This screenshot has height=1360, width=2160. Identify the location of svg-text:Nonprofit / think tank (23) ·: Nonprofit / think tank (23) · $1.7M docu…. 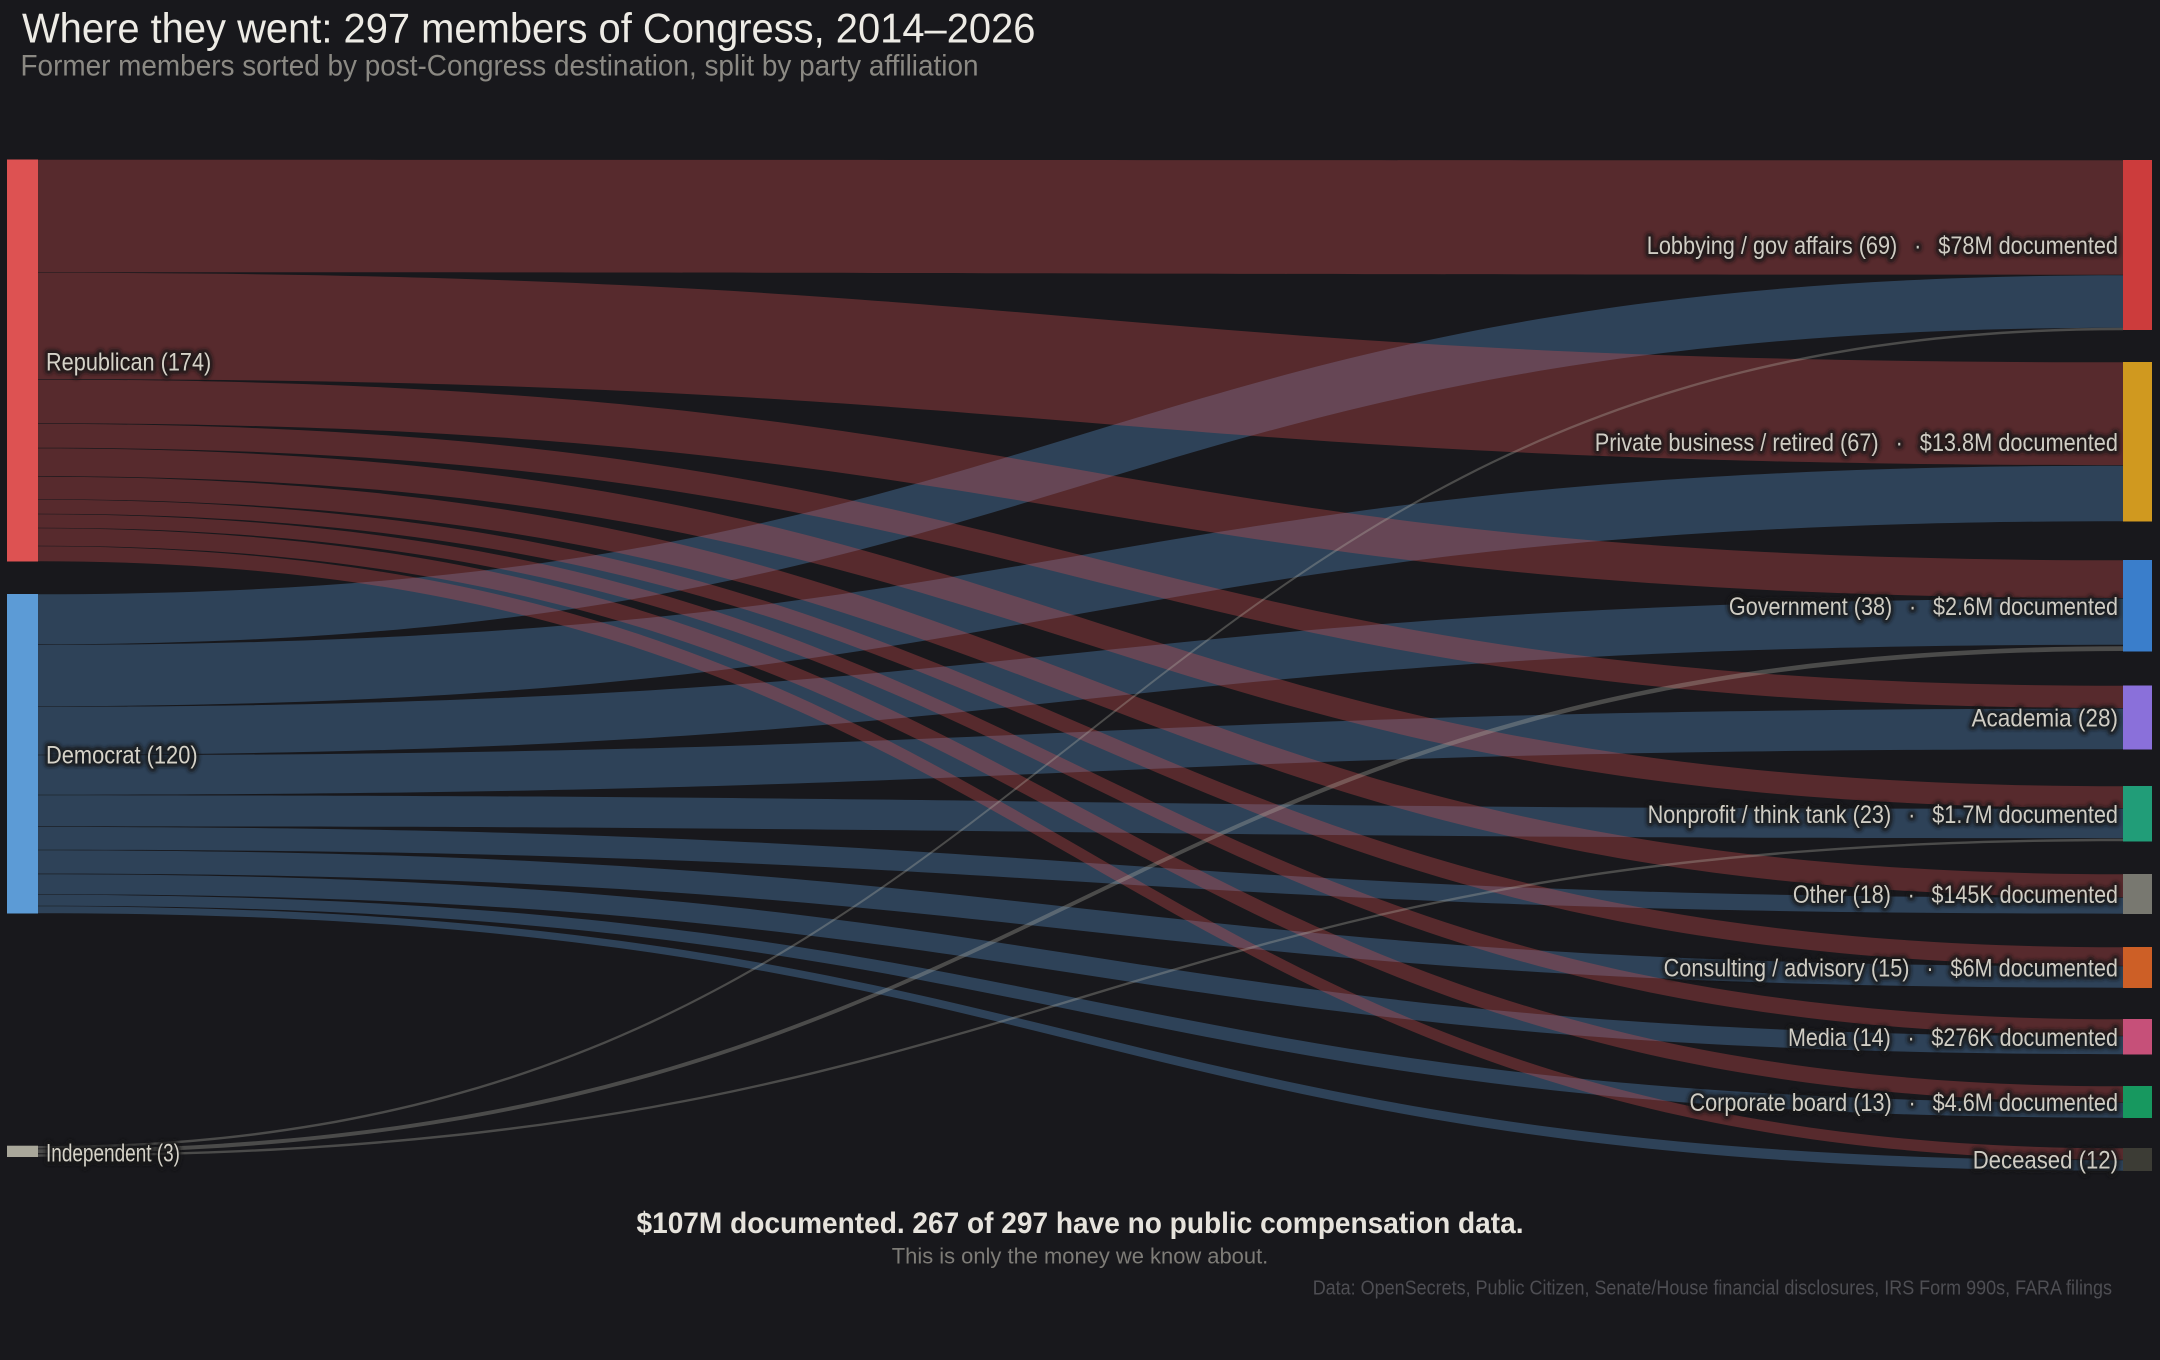
(1883, 815).